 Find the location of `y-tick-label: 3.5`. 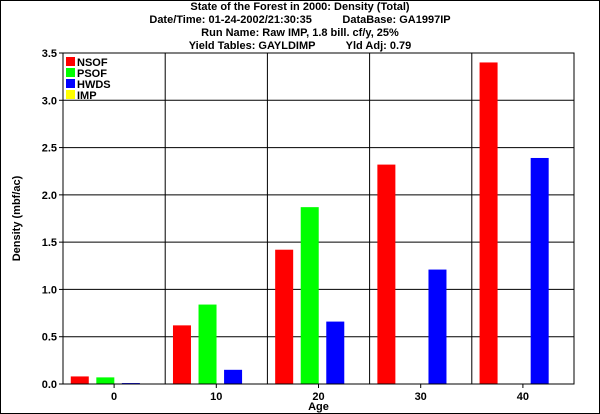

y-tick-label: 3.5 is located at coordinates (49, 54).